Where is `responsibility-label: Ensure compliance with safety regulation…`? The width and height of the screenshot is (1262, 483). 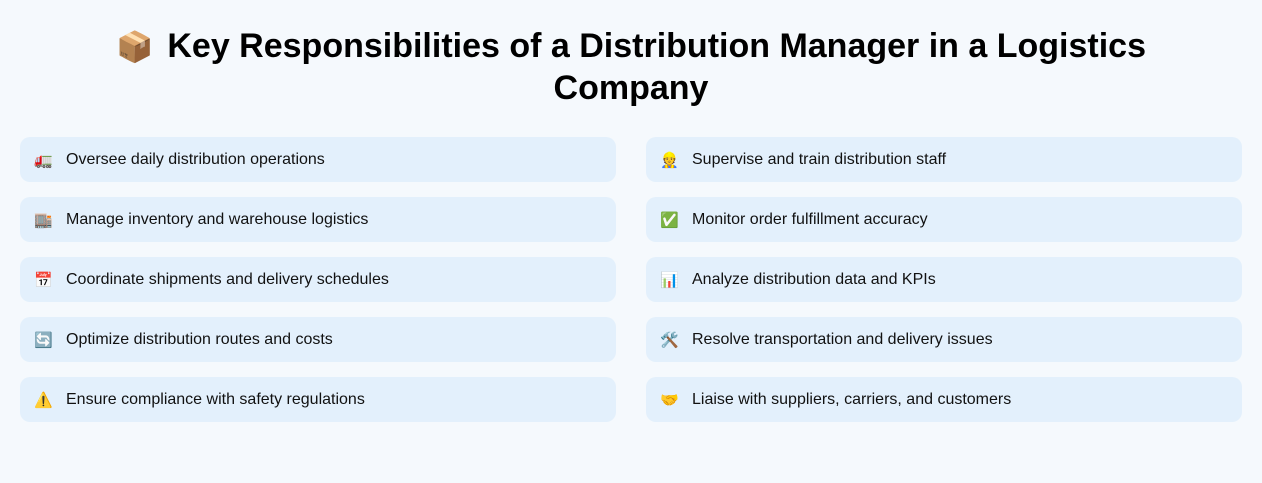
responsibility-label: Ensure compliance with safety regulation… is located at coordinates (215, 399).